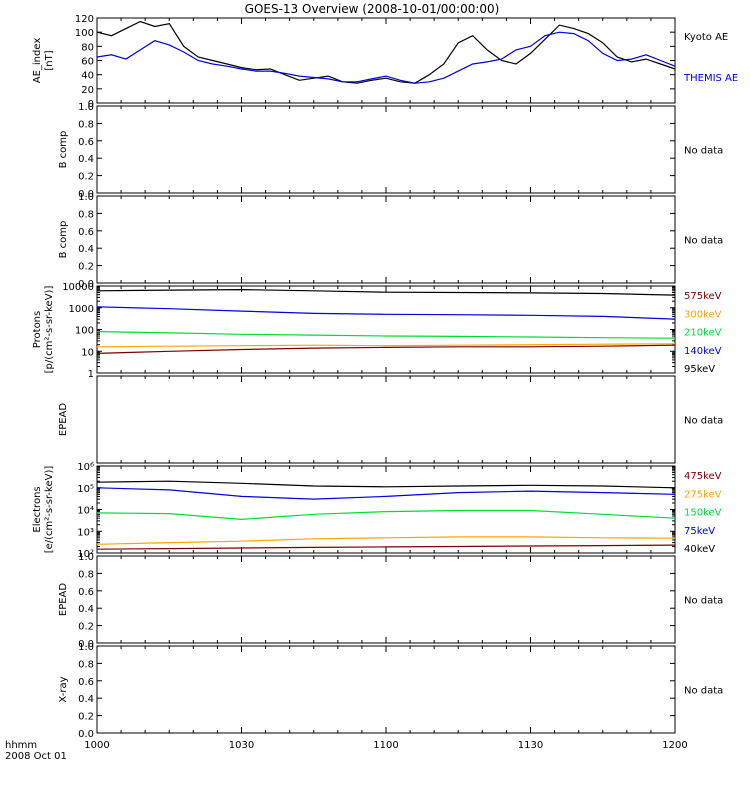  I want to click on electrons-series-475kev, so click(386, 547).